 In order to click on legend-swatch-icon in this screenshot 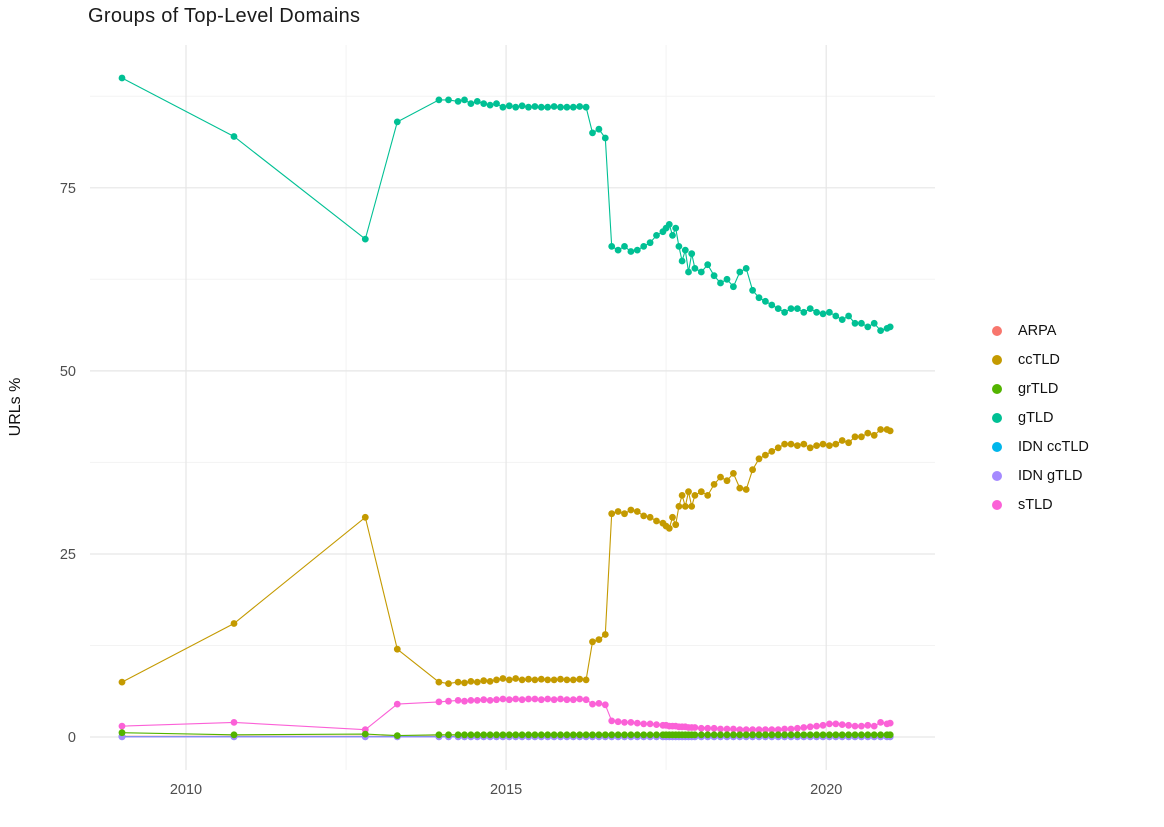, I will do `click(997, 475)`.